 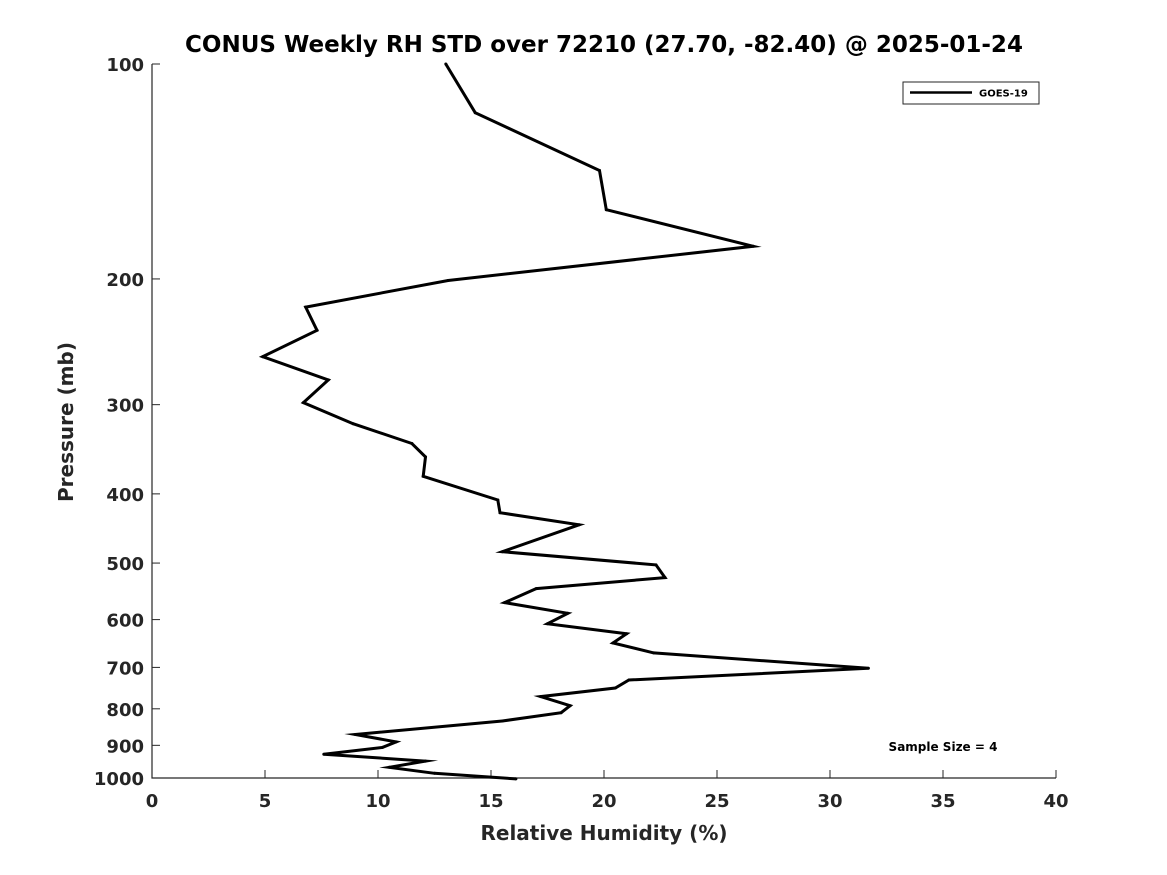 I want to click on x-tick-label: 40, so click(x=1055, y=801).